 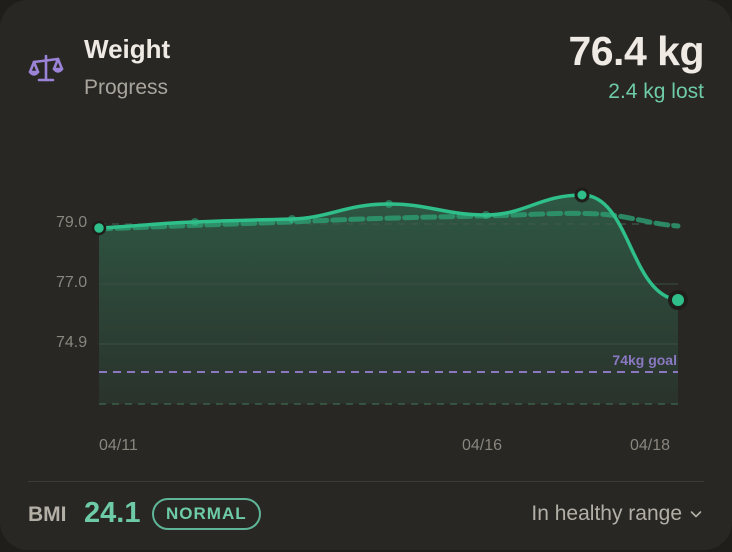 What do you see at coordinates (650, 445) in the screenshot?
I see `x-tick: 04/18` at bounding box center [650, 445].